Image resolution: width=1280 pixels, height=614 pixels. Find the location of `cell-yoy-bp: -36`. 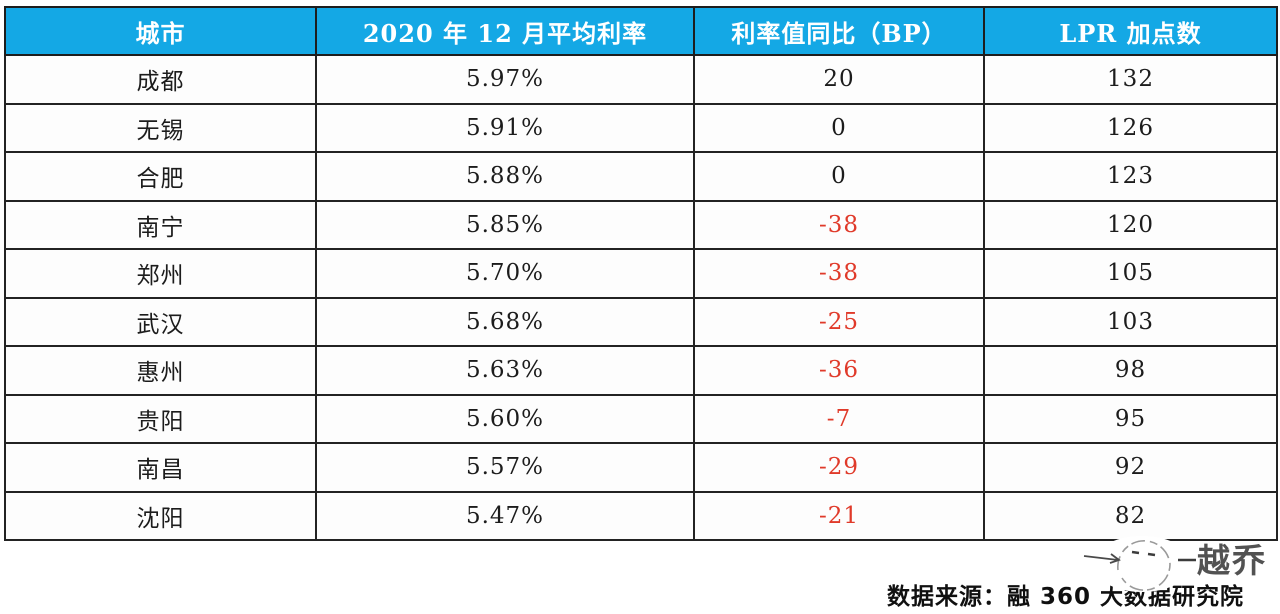

cell-yoy-bp: -36 is located at coordinates (839, 370).